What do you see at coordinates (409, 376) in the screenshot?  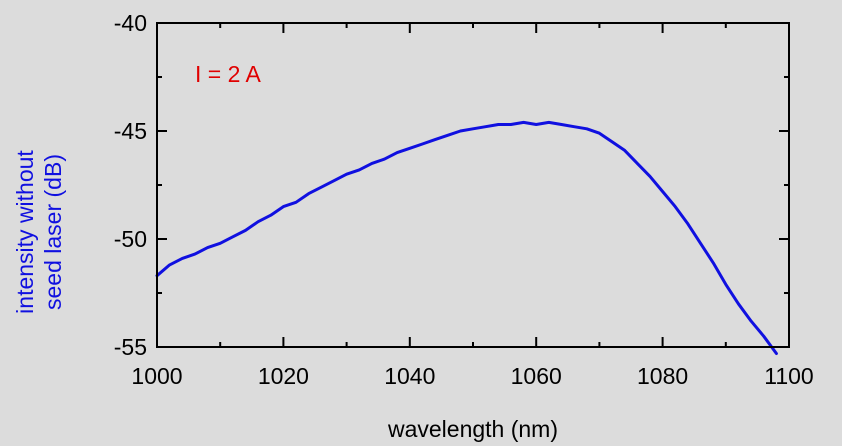 I see `x-tick-label: 1040` at bounding box center [409, 376].